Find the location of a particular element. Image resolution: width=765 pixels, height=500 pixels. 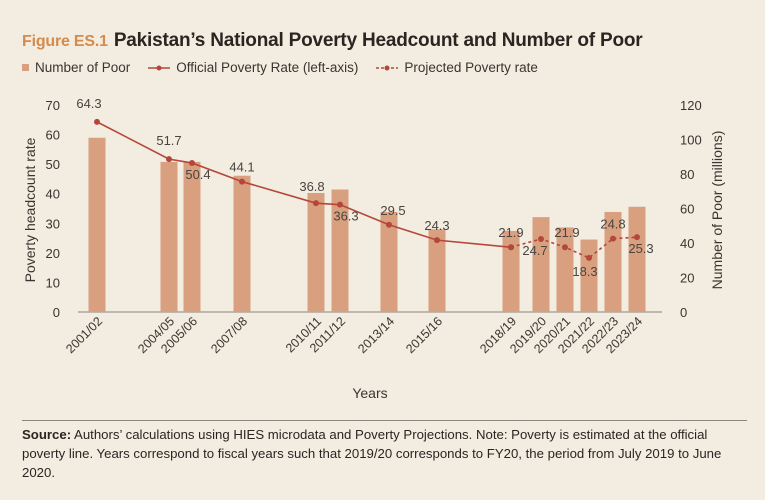

data-label: 36.8 is located at coordinates (311, 186).